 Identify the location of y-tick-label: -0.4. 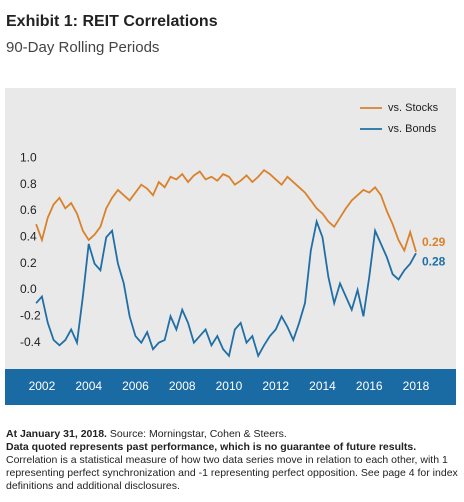
(30, 342).